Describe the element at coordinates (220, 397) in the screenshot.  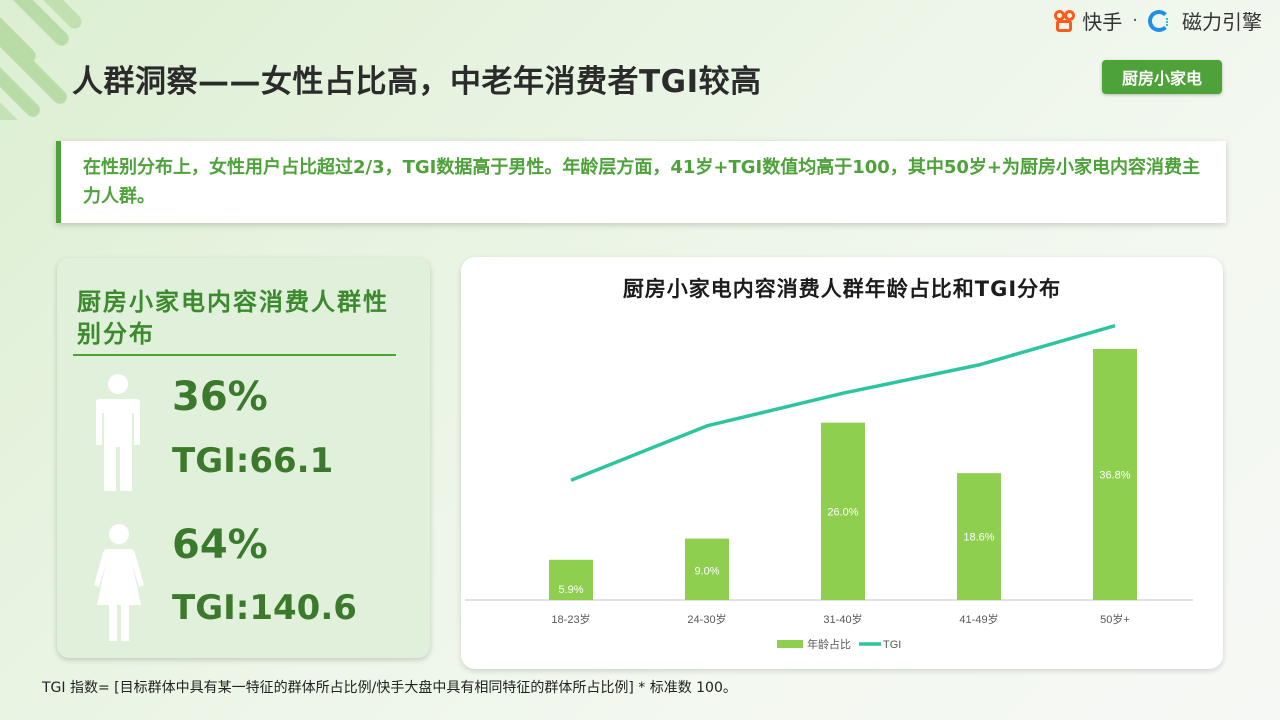
I see `male-percent: 36%` at that location.